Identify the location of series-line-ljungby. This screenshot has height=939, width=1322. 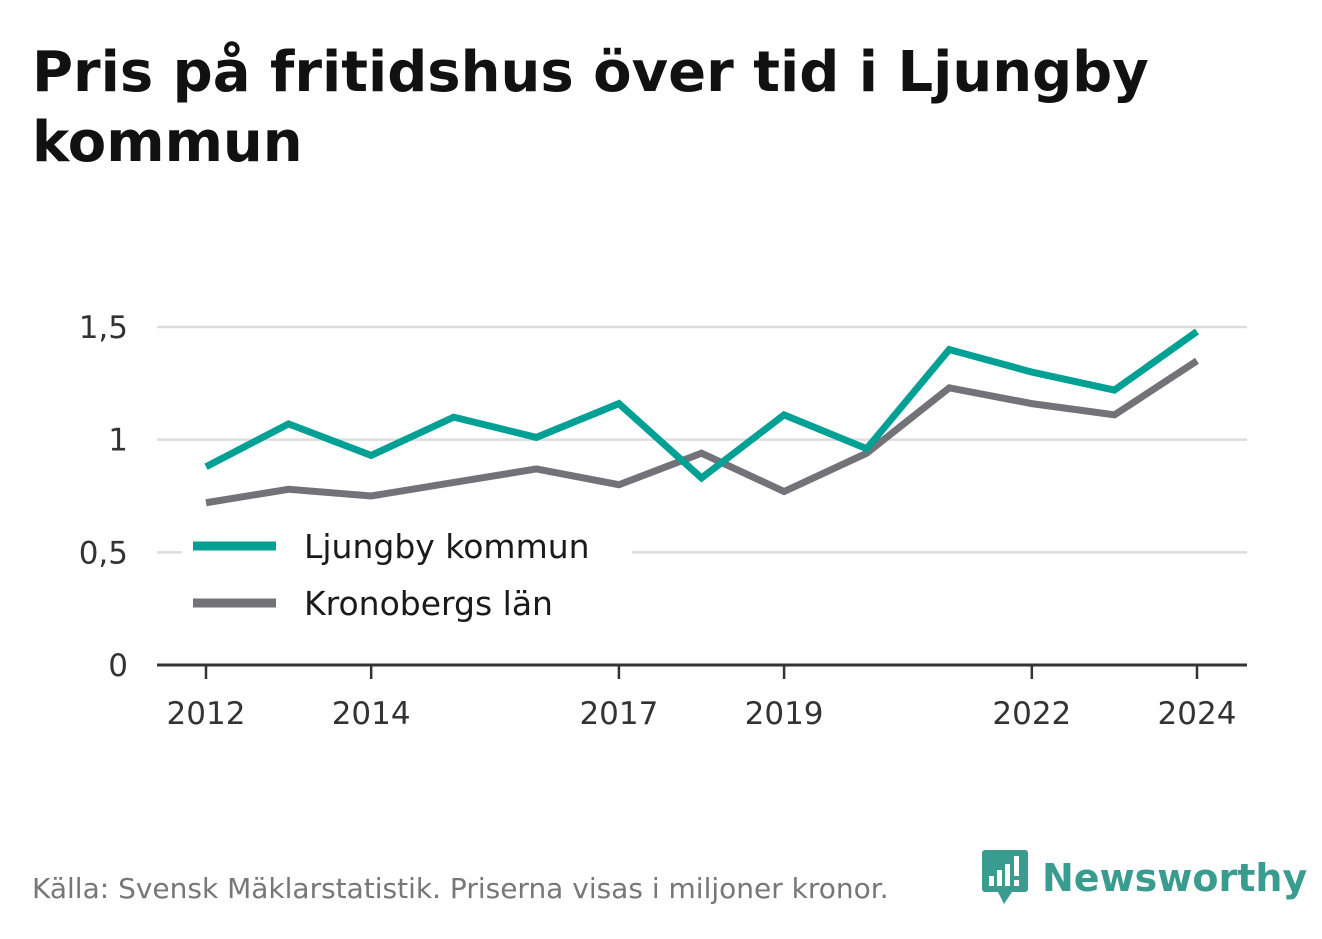
(702, 405).